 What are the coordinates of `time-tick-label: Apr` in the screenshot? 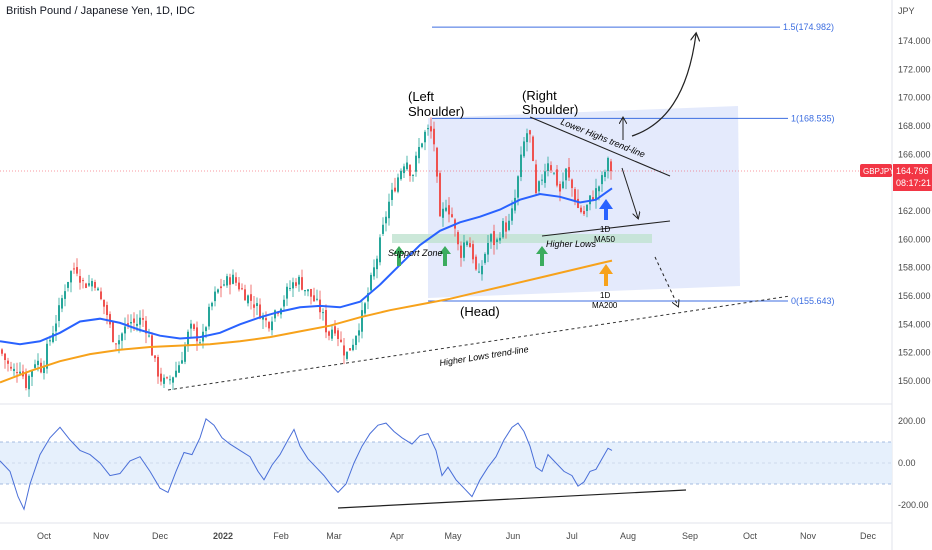 It's located at (397, 536).